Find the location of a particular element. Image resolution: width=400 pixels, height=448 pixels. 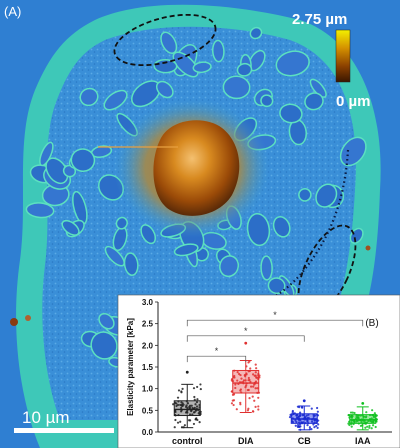

box-CB is located at coordinates (304, 415).